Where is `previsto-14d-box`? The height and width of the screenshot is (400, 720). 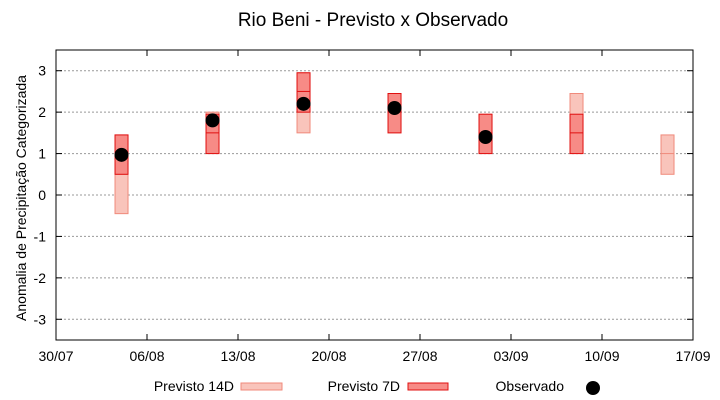 previsto-14d-box is located at coordinates (667, 154).